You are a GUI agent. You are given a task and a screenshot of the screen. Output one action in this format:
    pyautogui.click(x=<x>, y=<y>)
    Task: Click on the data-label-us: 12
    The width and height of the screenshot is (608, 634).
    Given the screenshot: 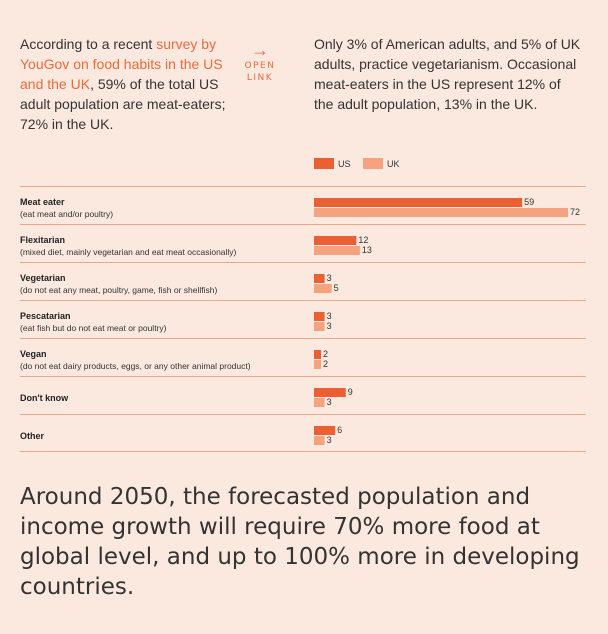 What is the action you would take?
    pyautogui.click(x=363, y=240)
    